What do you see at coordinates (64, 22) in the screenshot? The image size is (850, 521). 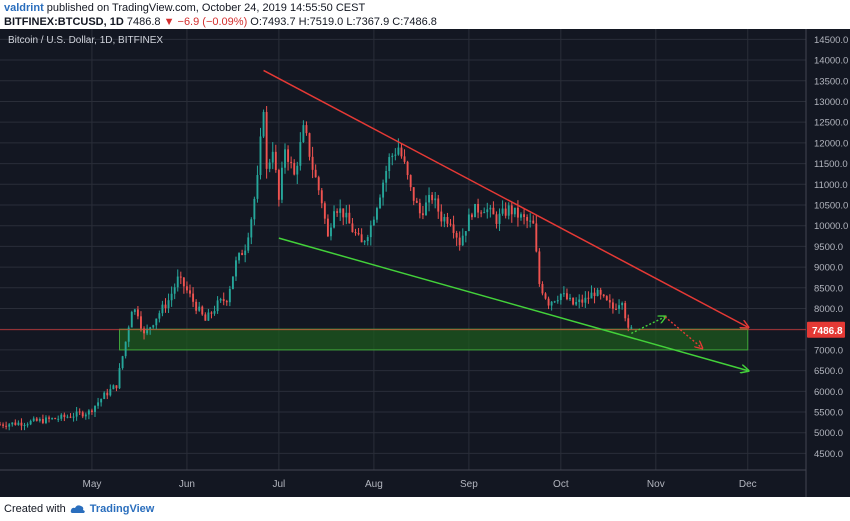 I see `symbol-label: BITFINEX:BTCUSD, 1D` at bounding box center [64, 22].